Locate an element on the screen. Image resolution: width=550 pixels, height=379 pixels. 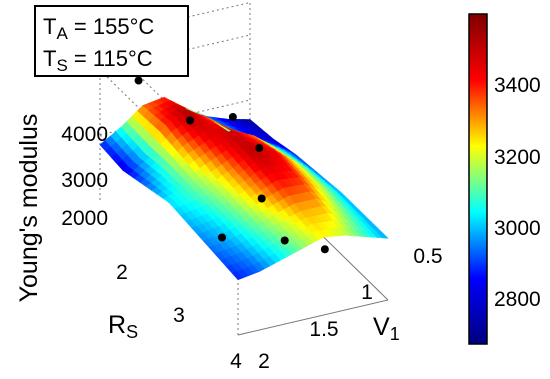
colorbar-ticks: 2800 3000 3200 3400 is located at coordinates (517, 192).